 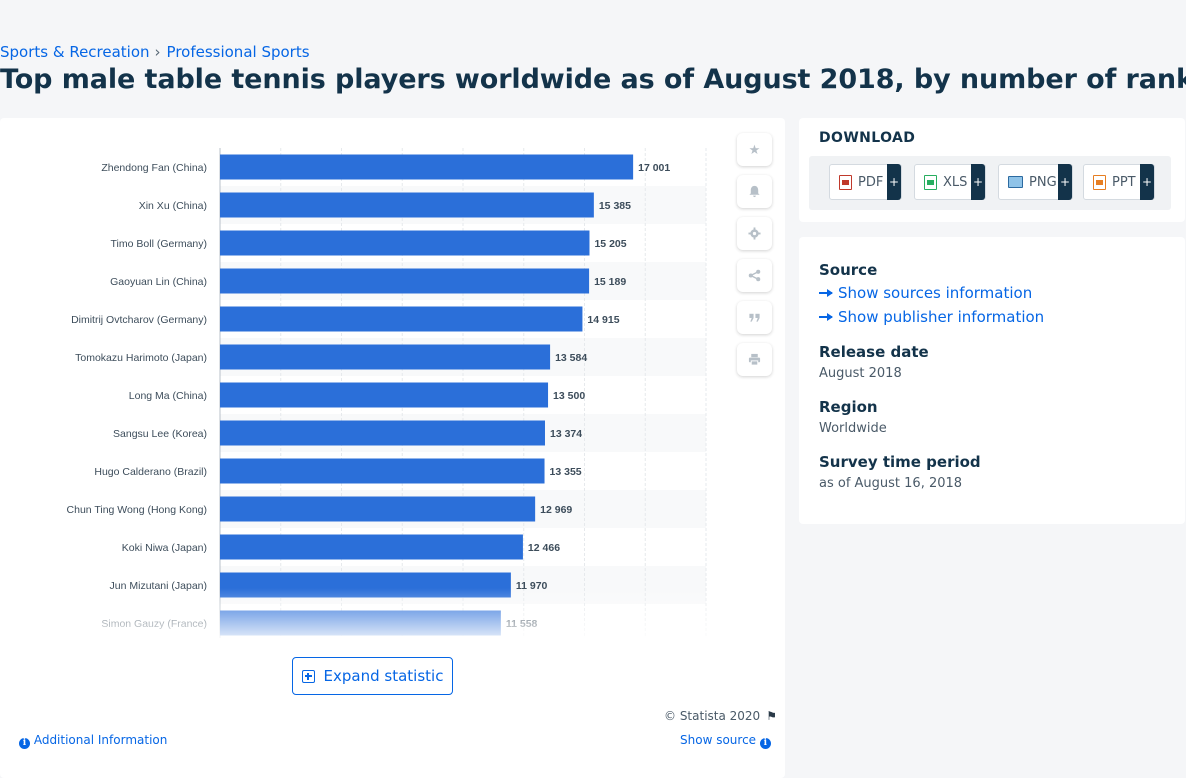 I want to click on download-ppt-button: PPT +, so click(x=1119, y=182).